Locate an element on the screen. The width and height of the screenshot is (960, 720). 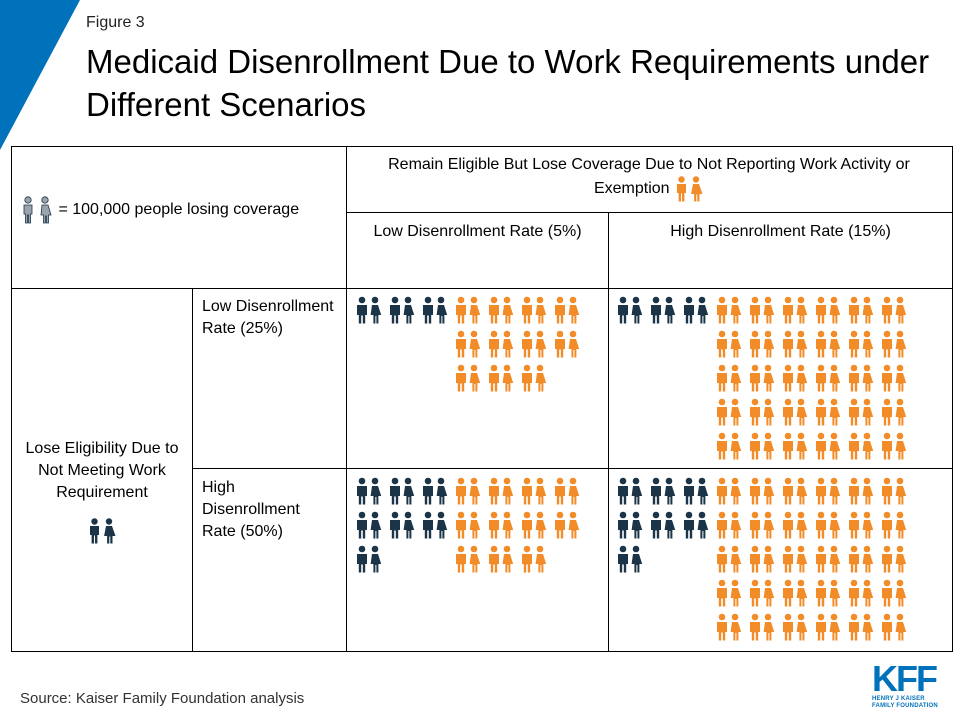
logo-line-2: FAMILY FOUNDATION is located at coordinates (905, 706).